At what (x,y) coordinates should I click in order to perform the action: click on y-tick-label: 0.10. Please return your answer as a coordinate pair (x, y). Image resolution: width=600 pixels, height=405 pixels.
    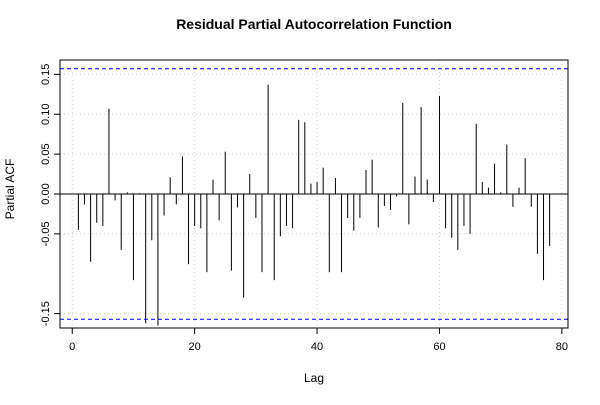
    Looking at the image, I should click on (46, 114).